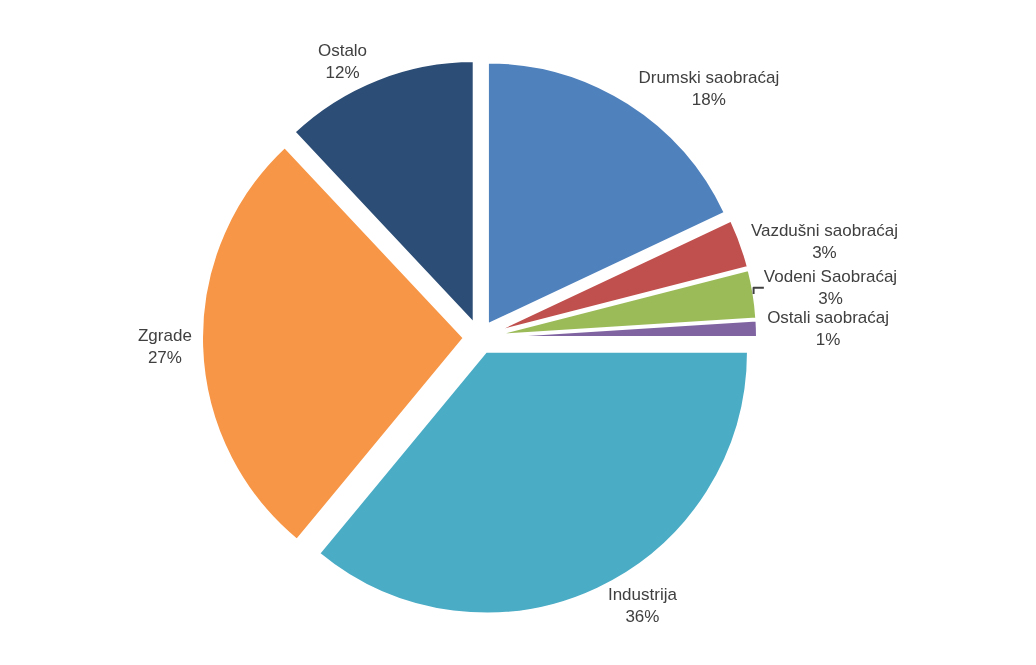 The height and width of the screenshot is (665, 1036). What do you see at coordinates (828, 340) in the screenshot?
I see `data-label: 1%` at bounding box center [828, 340].